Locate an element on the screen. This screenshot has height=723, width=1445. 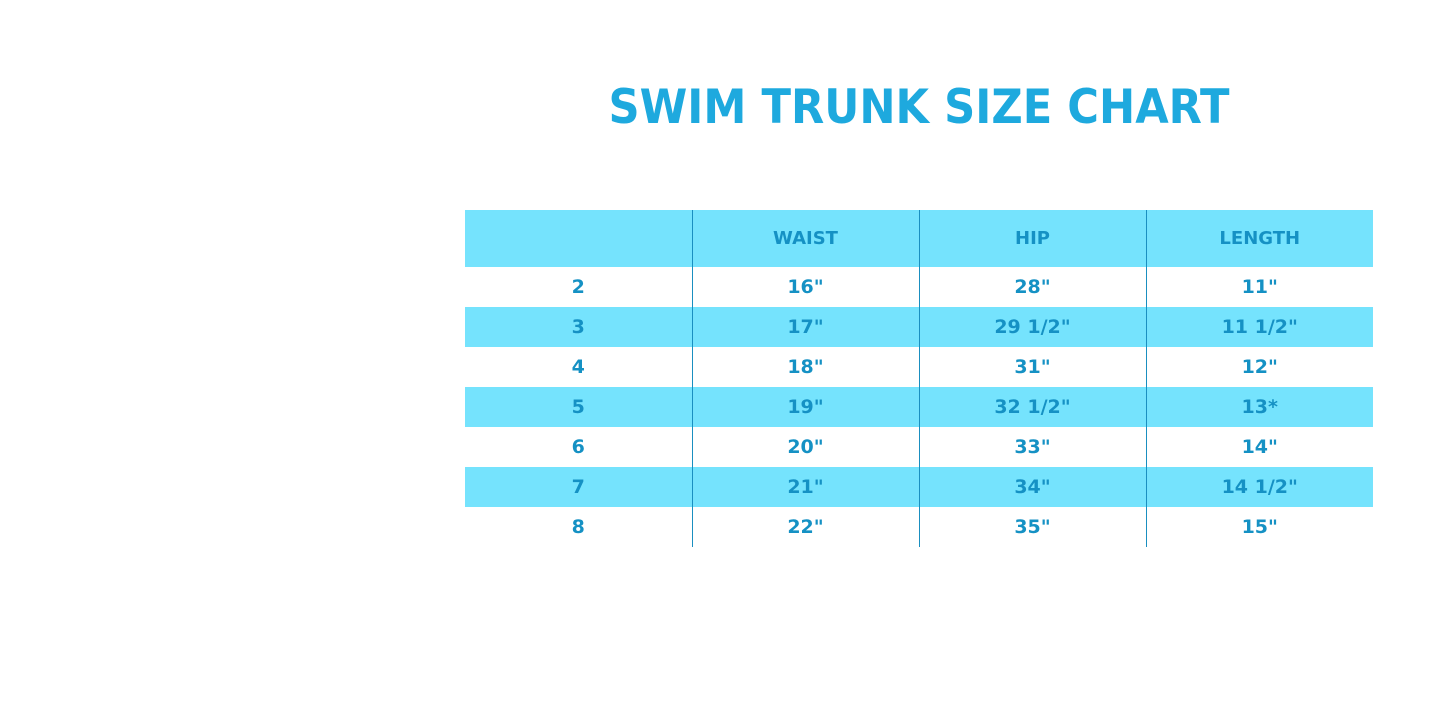
table-row: 8 22" 35" 15" is located at coordinates (919, 527).